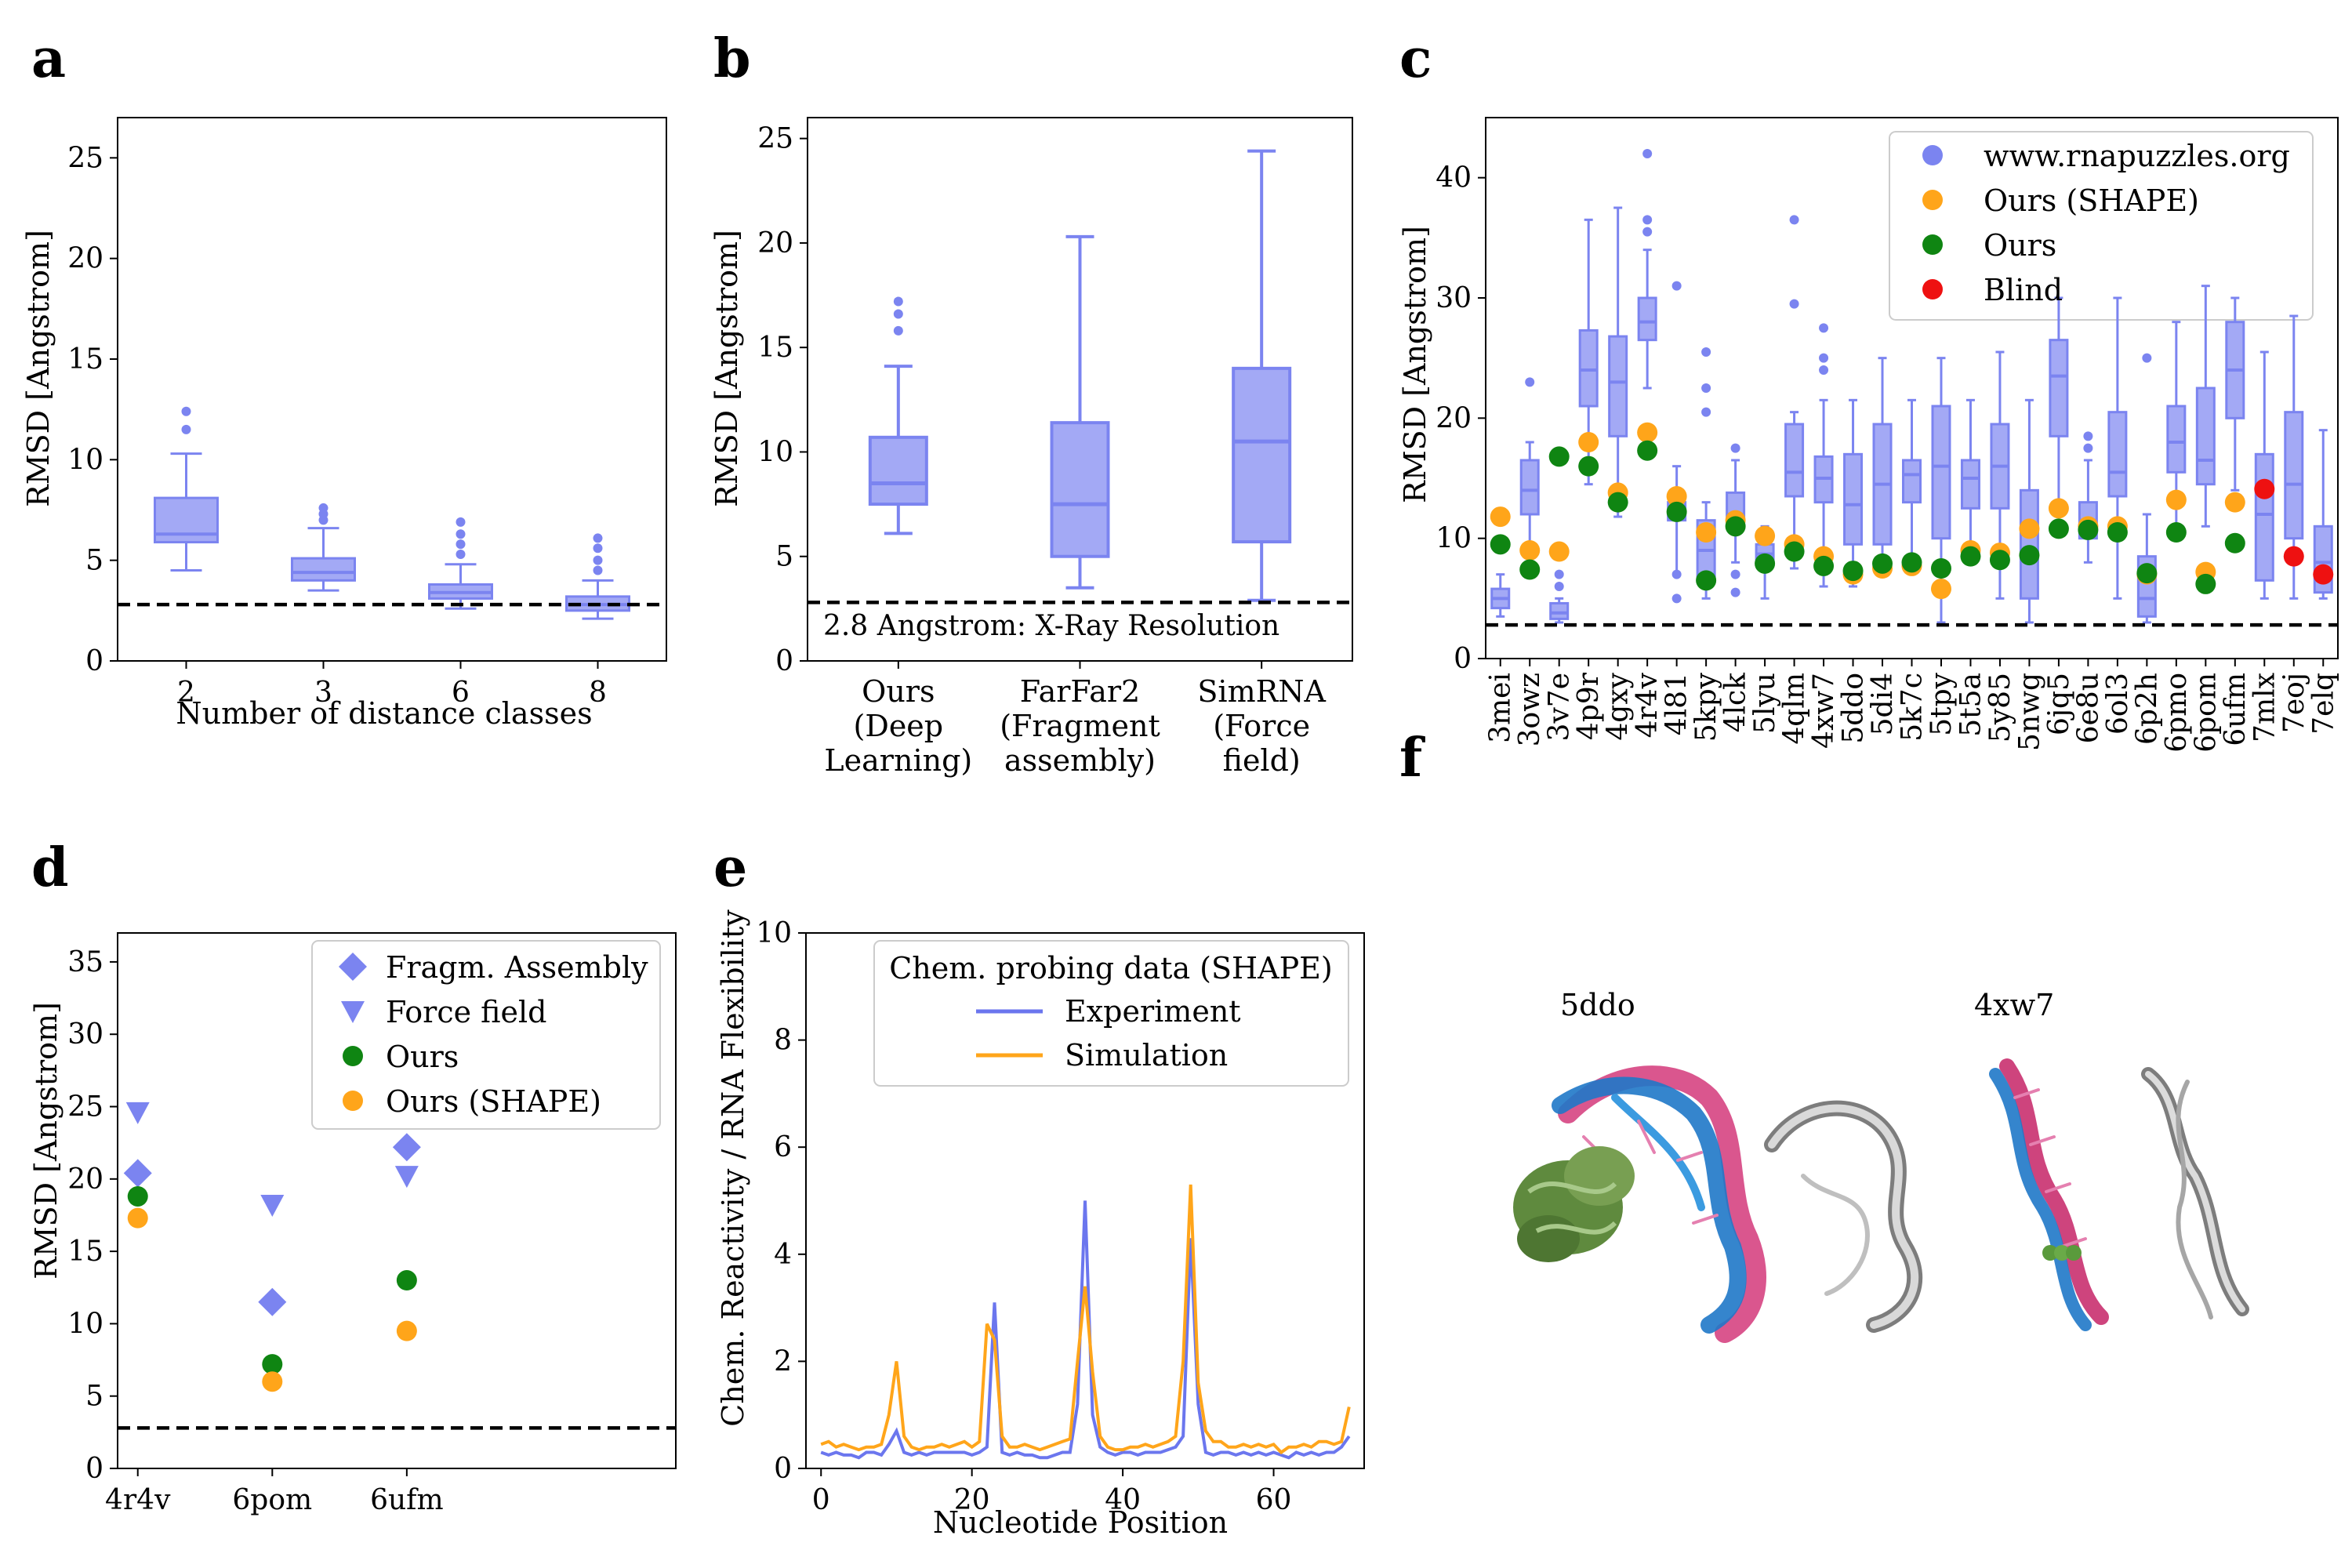 This screenshot has width=2352, height=1568. I want to click on panel-b-box-2-box, so click(1262, 455).